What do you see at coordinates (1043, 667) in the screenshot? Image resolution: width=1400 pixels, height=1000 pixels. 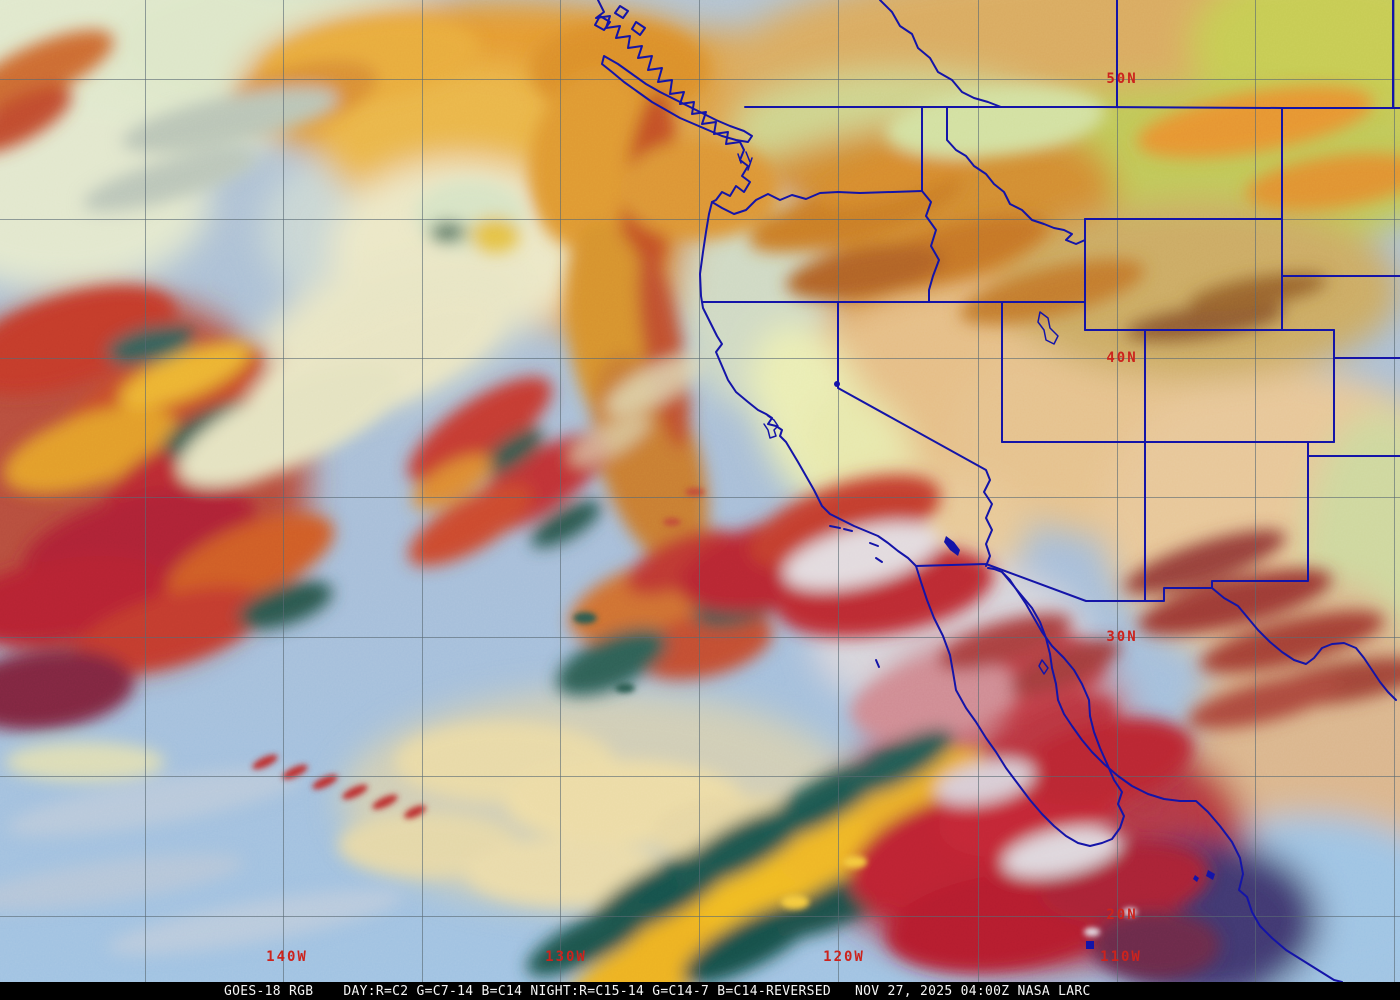 I see `isla-tiburon` at bounding box center [1043, 667].